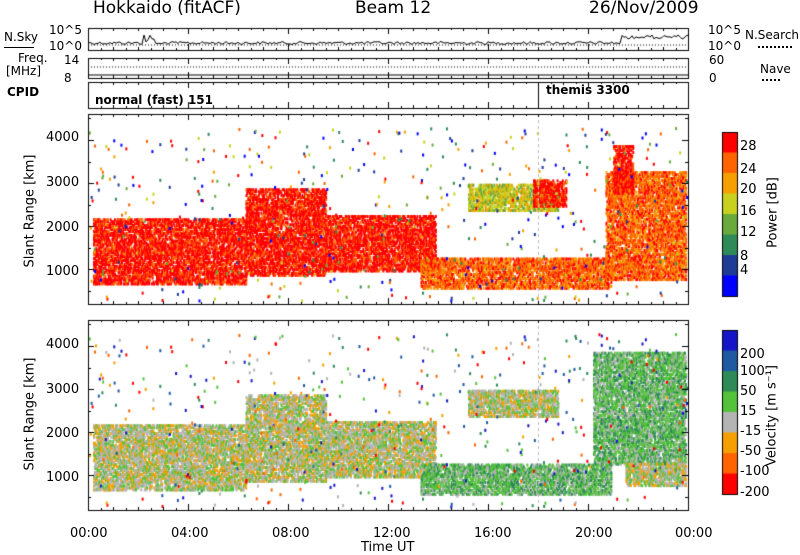 The height and width of the screenshot is (555, 800). Describe the element at coordinates (63, 477) in the screenshot. I see `velocity-y-tick-1000: 1000` at that location.